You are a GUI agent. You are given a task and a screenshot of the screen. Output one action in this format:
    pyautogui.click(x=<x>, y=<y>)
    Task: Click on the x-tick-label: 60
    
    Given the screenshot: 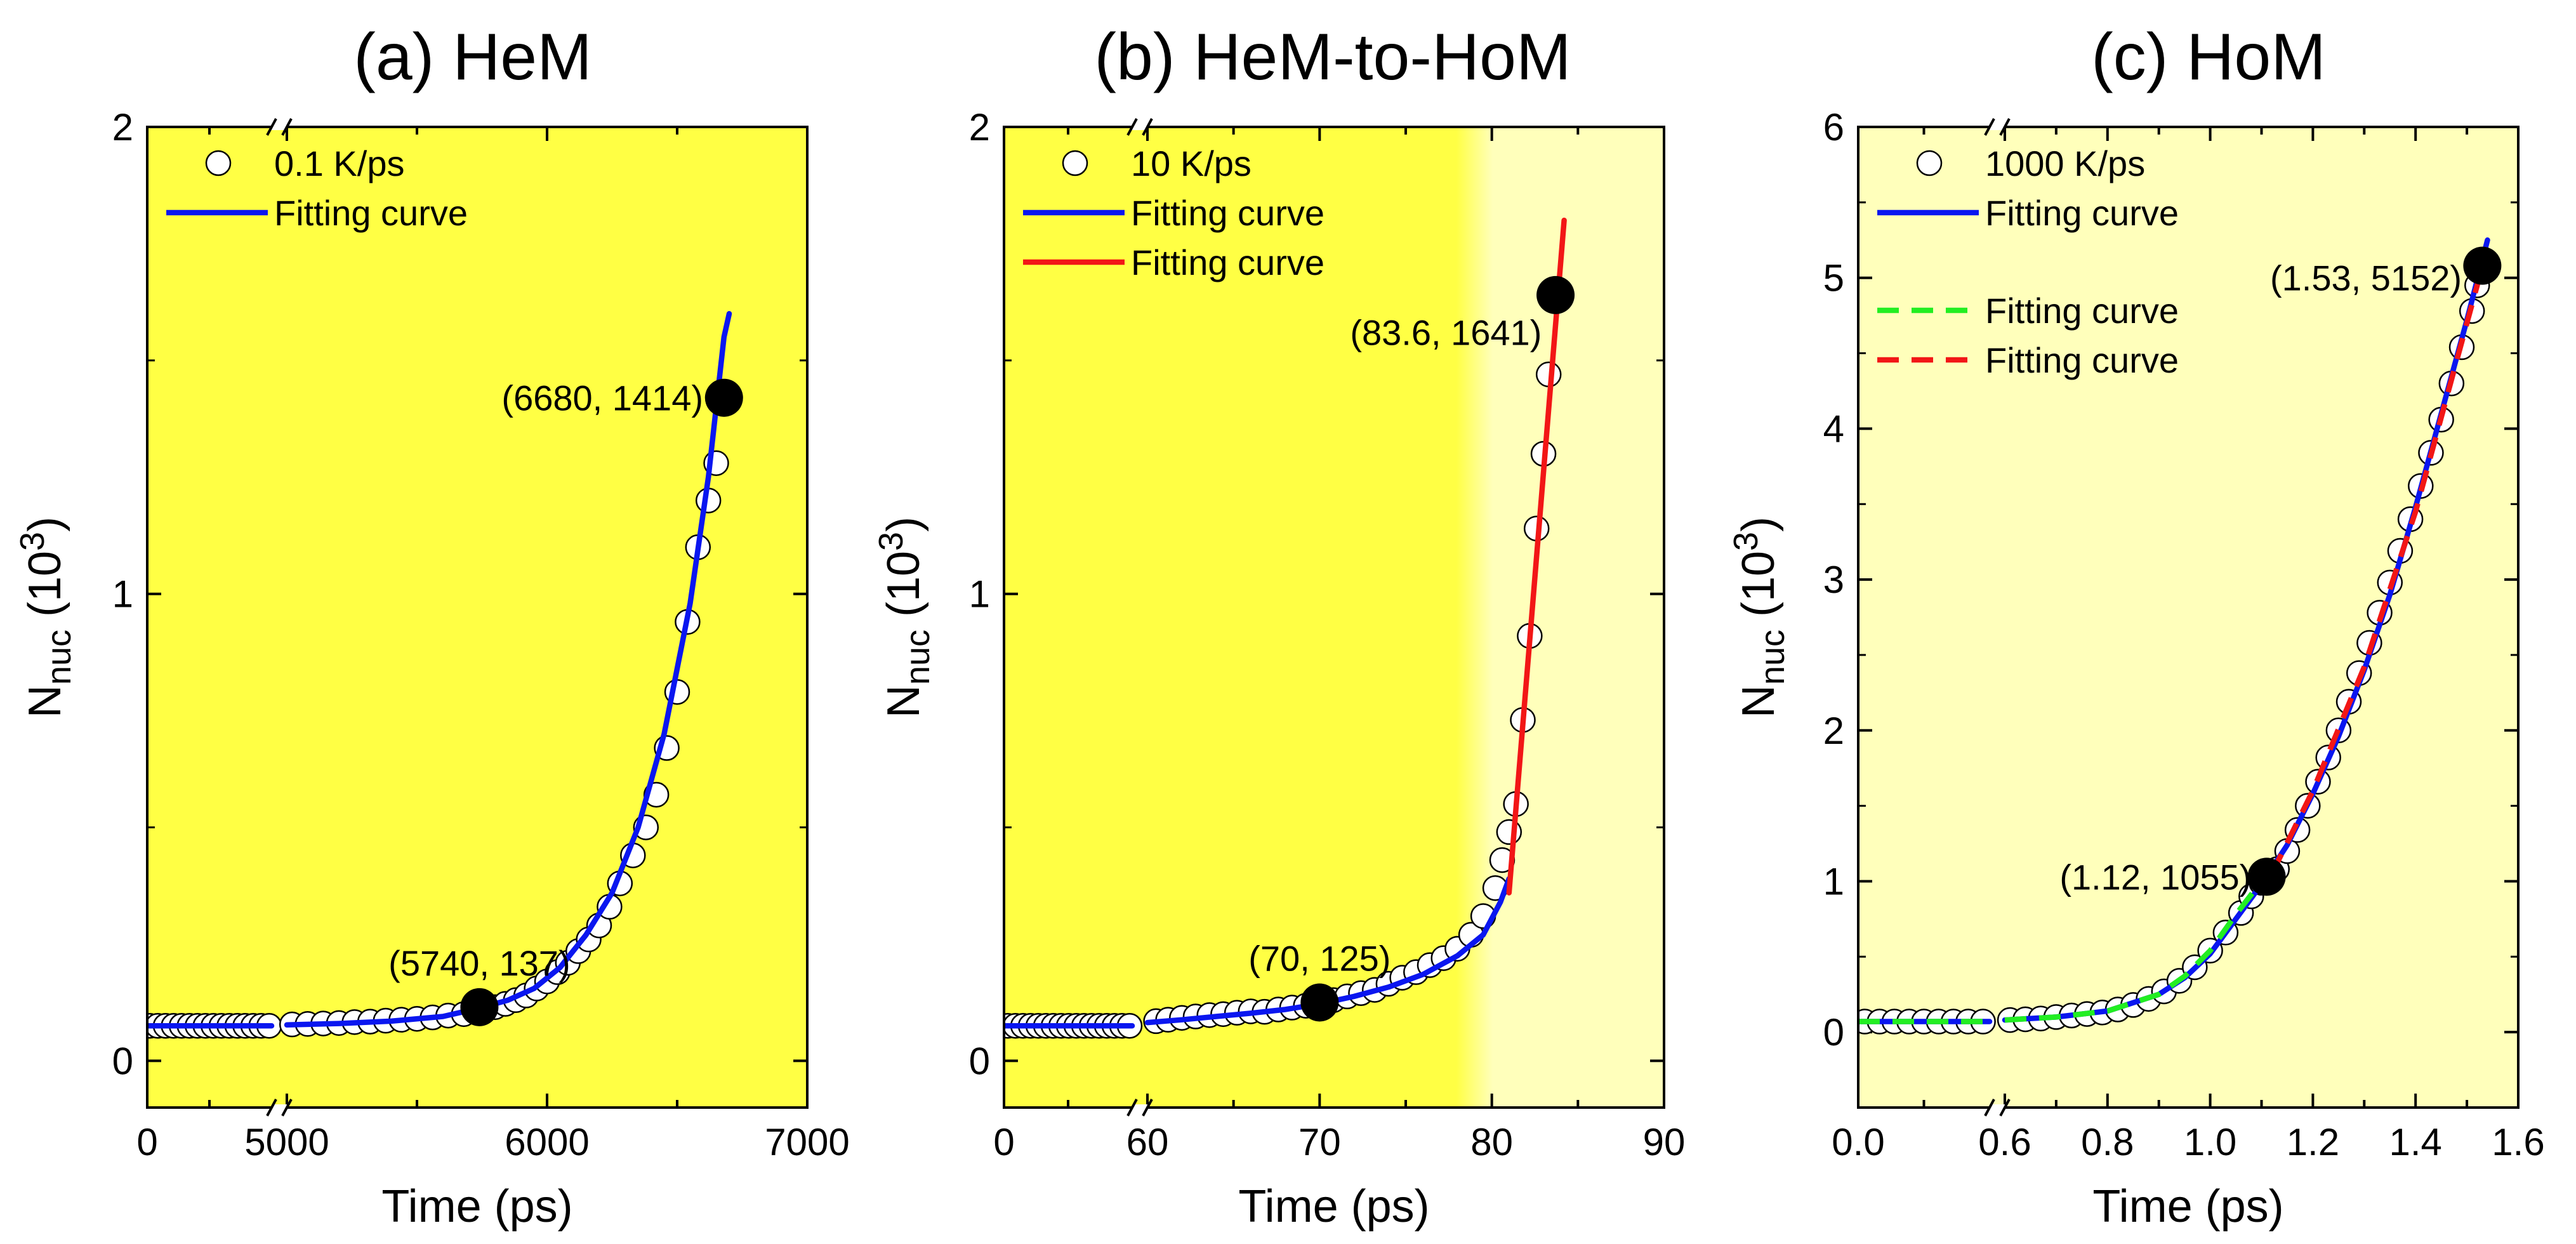 What is the action you would take?
    pyautogui.click(x=1148, y=1142)
    